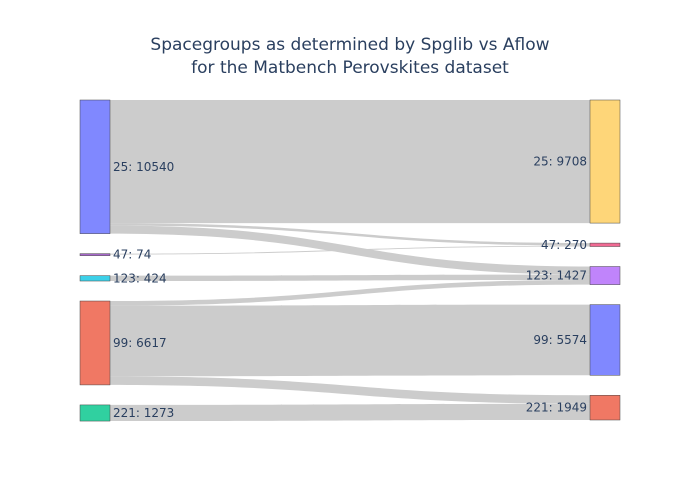 The width and height of the screenshot is (700, 500). Describe the element at coordinates (140, 343) in the screenshot. I see `left-node-label-99: 99: 6617` at that location.